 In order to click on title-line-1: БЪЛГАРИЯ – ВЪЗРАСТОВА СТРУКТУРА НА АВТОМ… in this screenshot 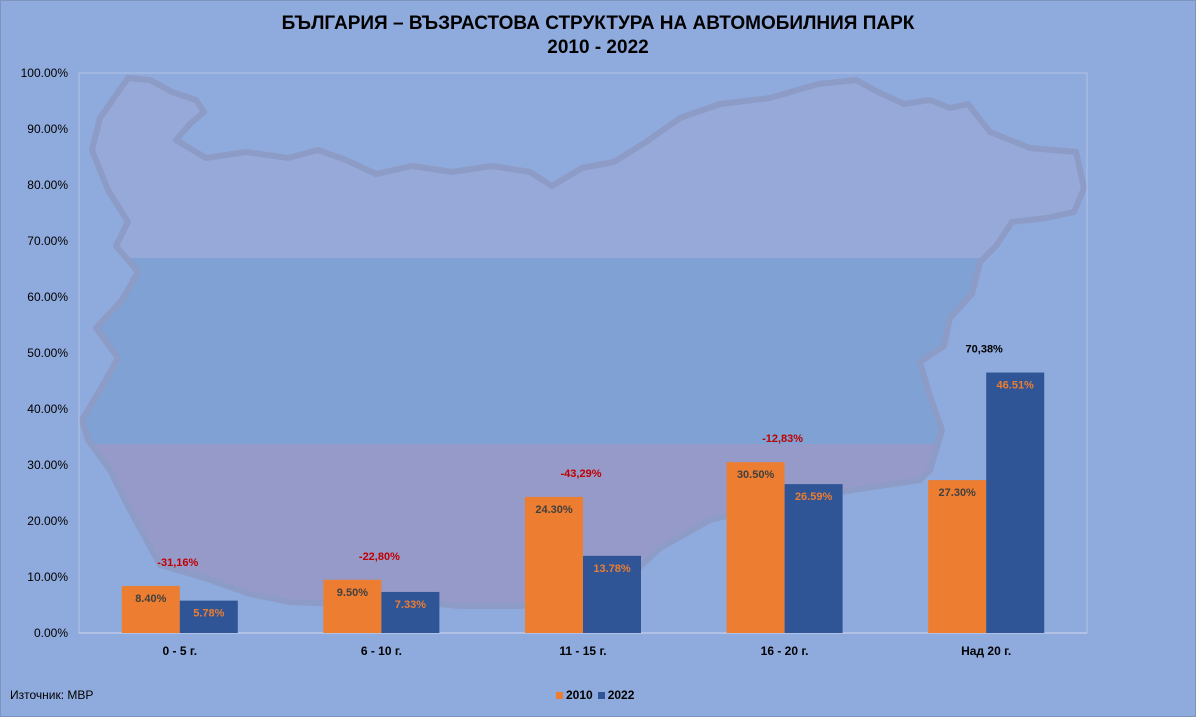, I will do `click(598, 23)`.